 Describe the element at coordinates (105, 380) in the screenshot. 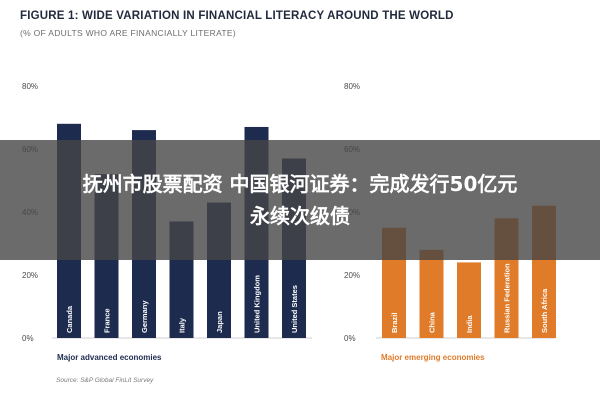

I see `source-note: Source: S&P Global FinLit Survey` at that location.